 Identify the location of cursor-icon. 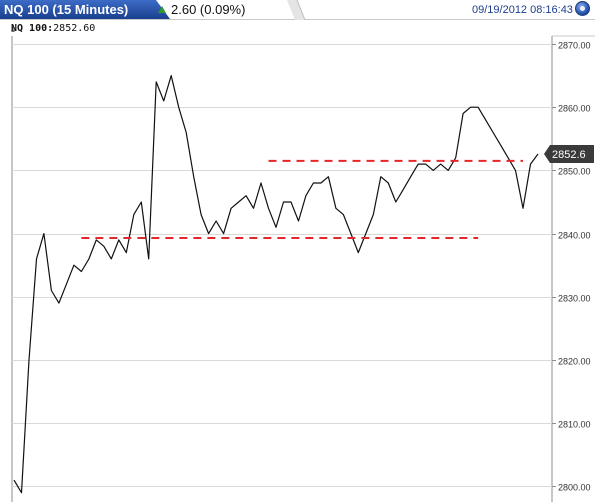
(13, 29).